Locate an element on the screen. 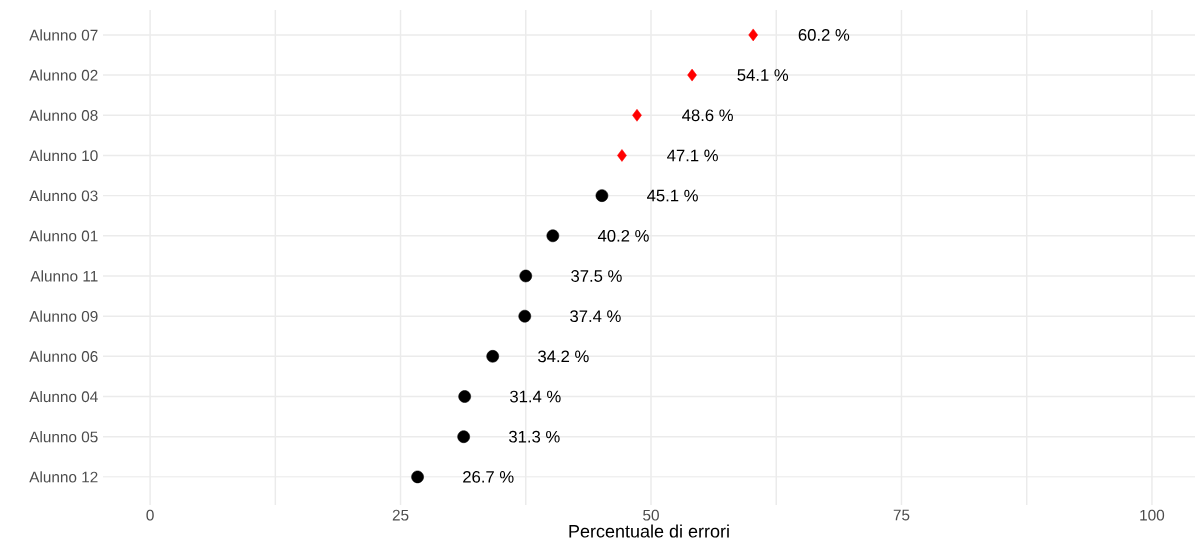 The image size is (1196, 557). y-tick-label: Alunno 04 is located at coordinates (63, 396).